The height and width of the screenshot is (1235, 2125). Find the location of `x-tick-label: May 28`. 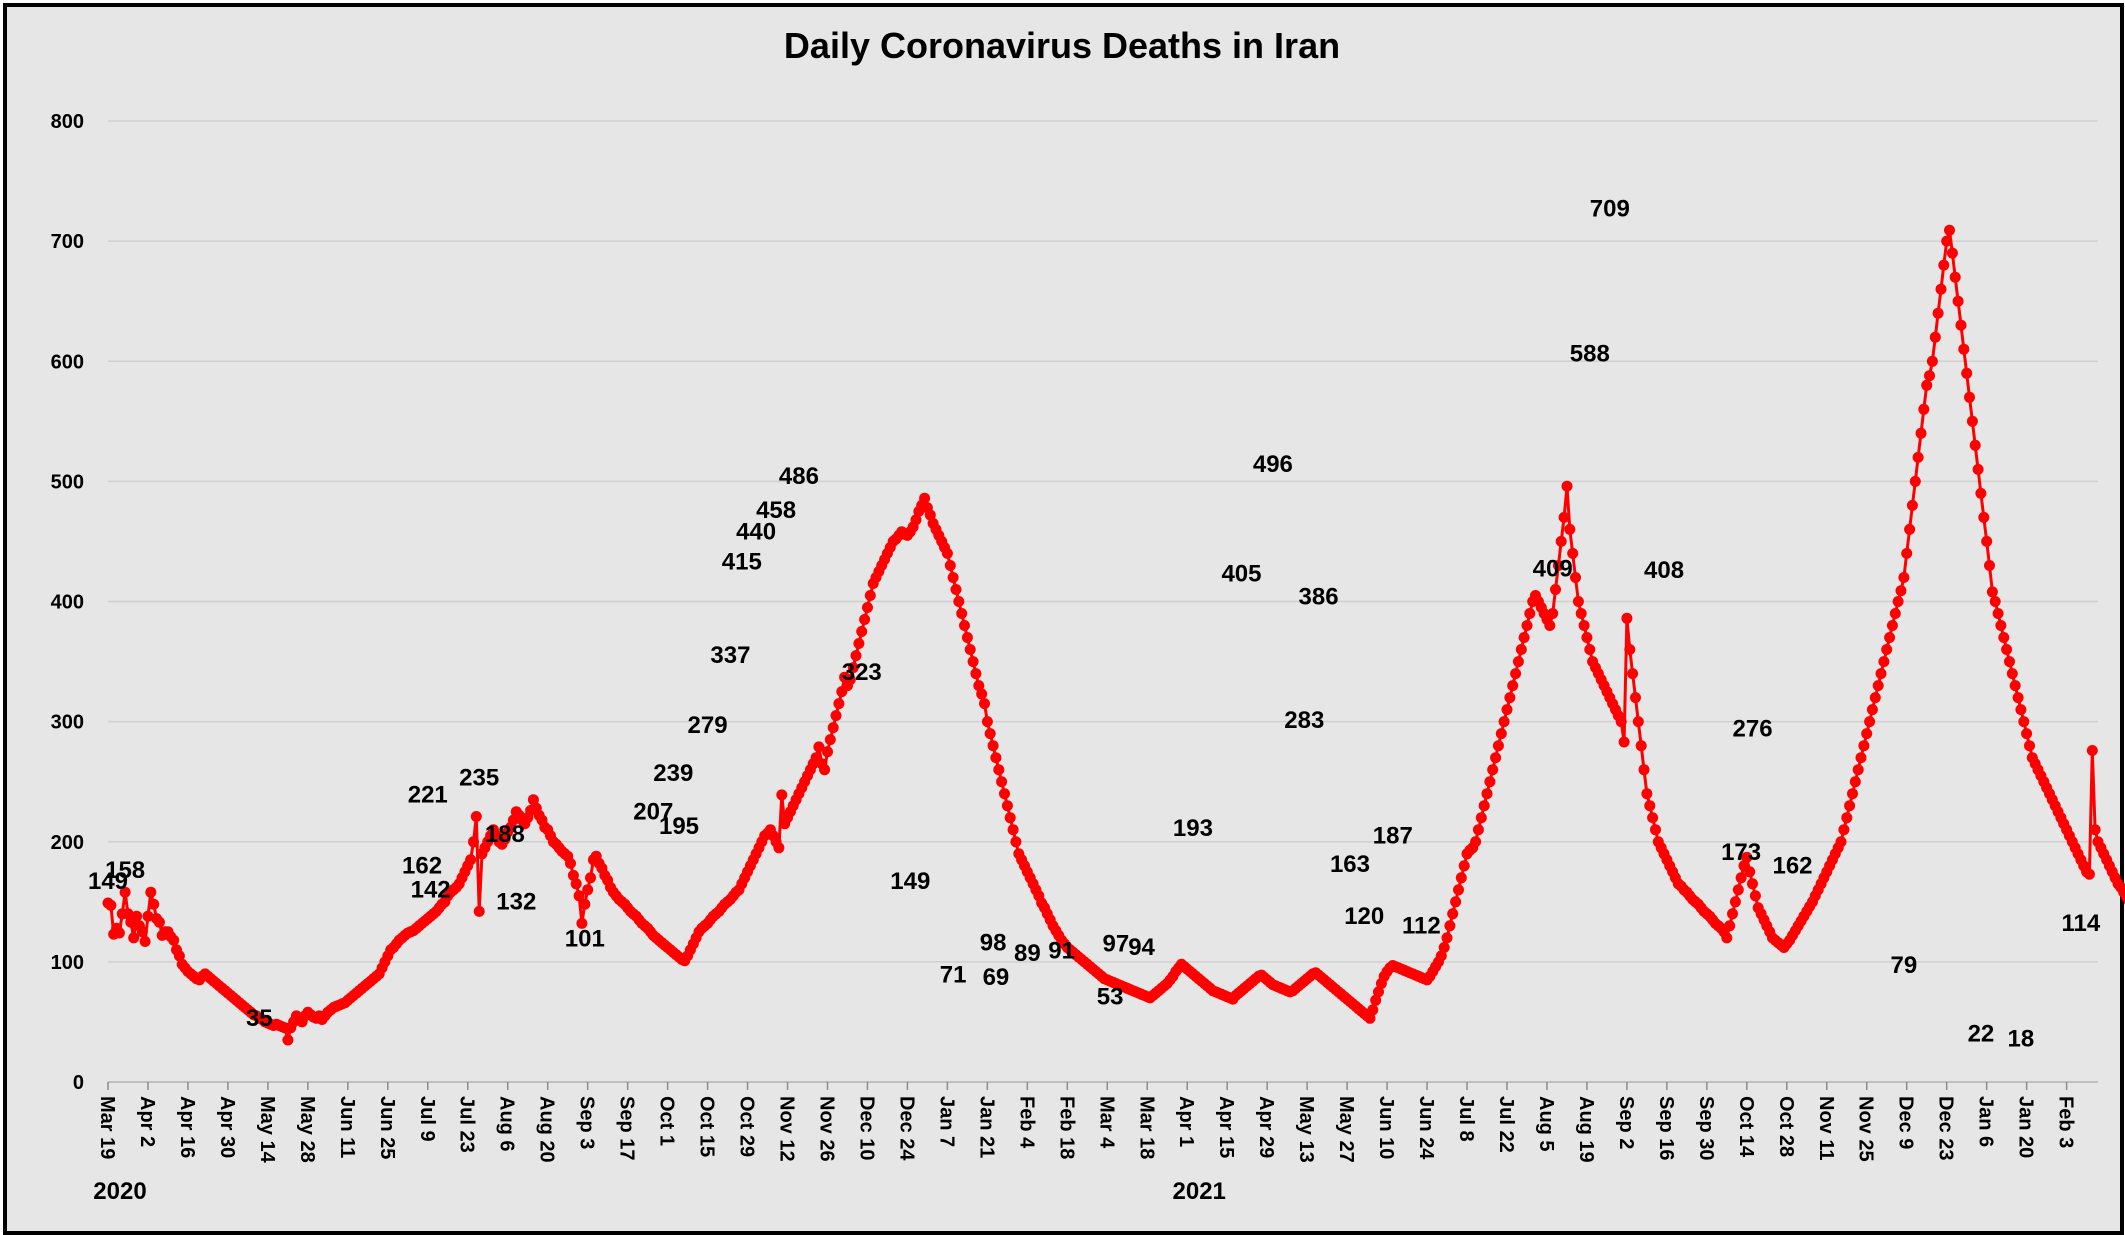

x-tick-label: May 28 is located at coordinates (307, 1129).